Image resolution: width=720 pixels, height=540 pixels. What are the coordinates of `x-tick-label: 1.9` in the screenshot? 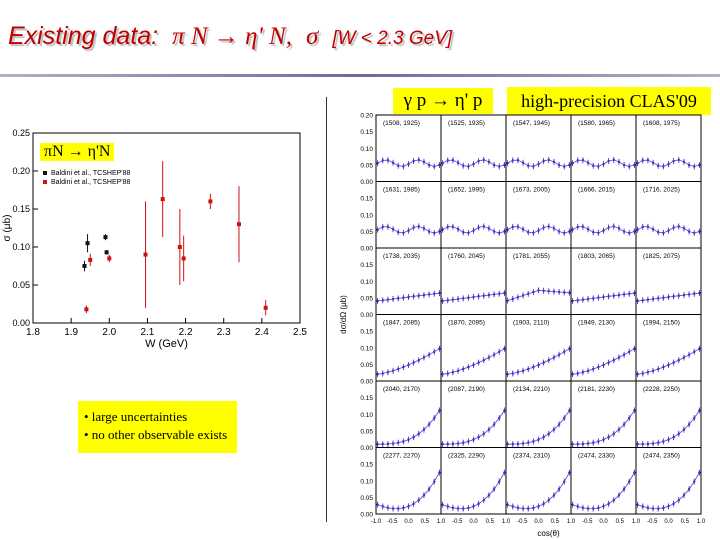 It's located at (71, 332).